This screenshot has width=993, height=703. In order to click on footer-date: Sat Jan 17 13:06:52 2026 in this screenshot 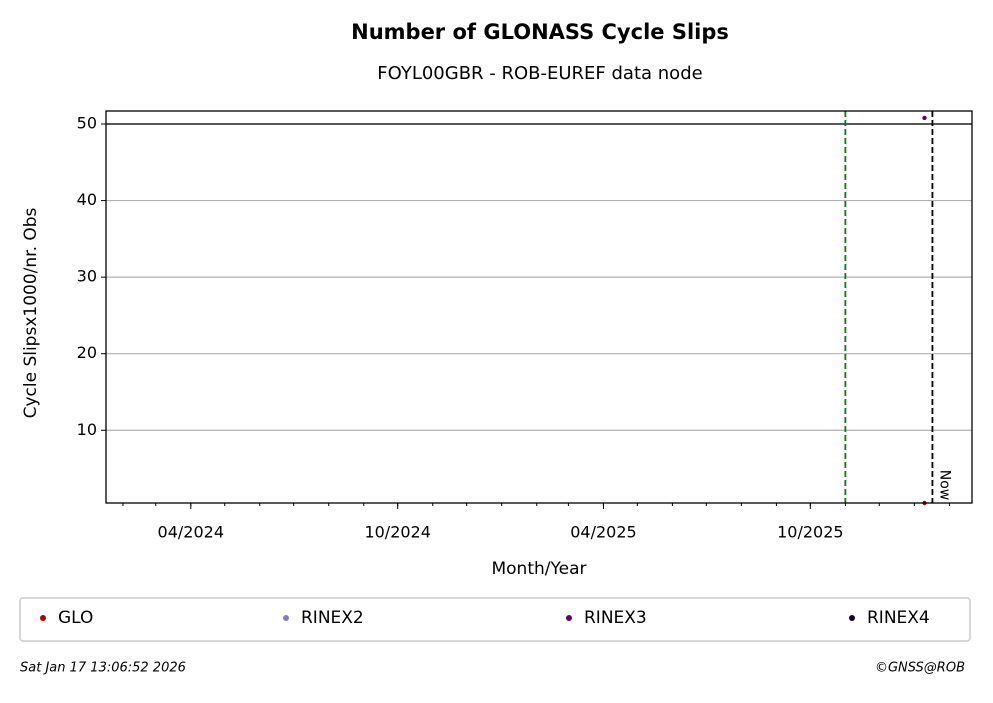, I will do `click(103, 668)`.